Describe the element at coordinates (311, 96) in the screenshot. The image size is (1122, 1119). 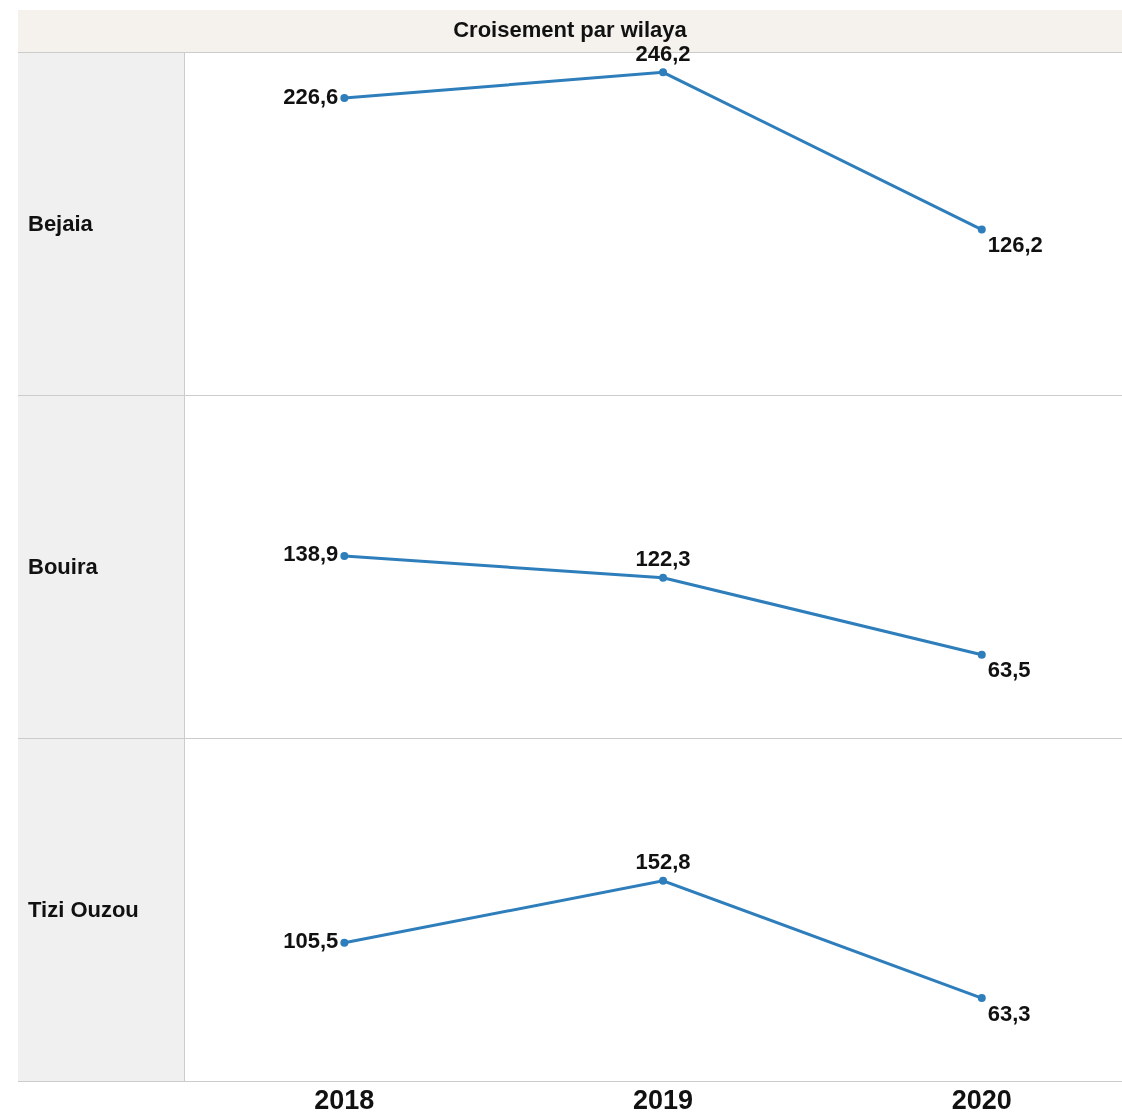
I see `data-label: 226,6` at that location.